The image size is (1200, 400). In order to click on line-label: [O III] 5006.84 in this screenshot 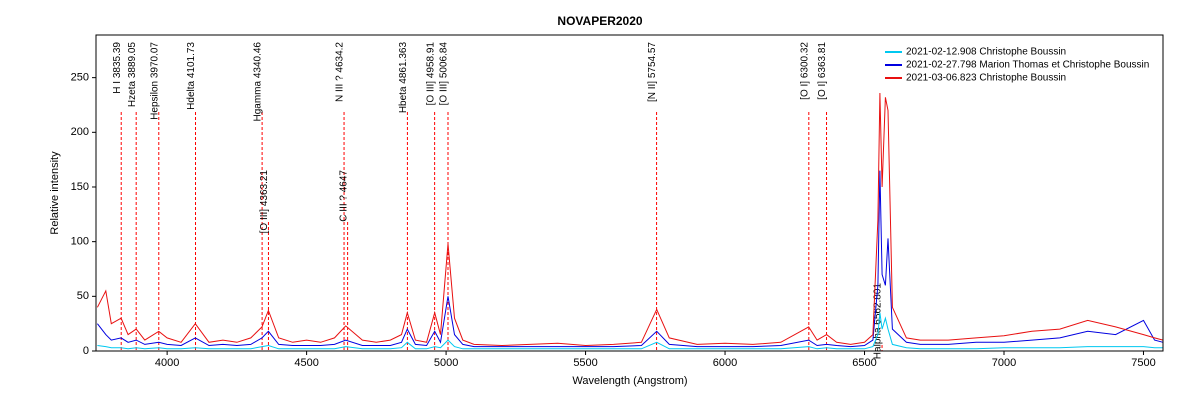, I will do `click(444, 74)`.